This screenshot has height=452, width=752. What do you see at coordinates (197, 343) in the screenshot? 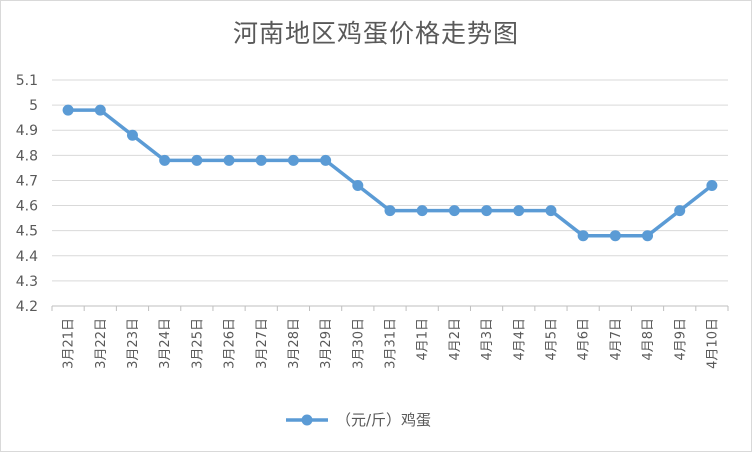
I see `x-tick-label: 3月25日` at bounding box center [197, 343].